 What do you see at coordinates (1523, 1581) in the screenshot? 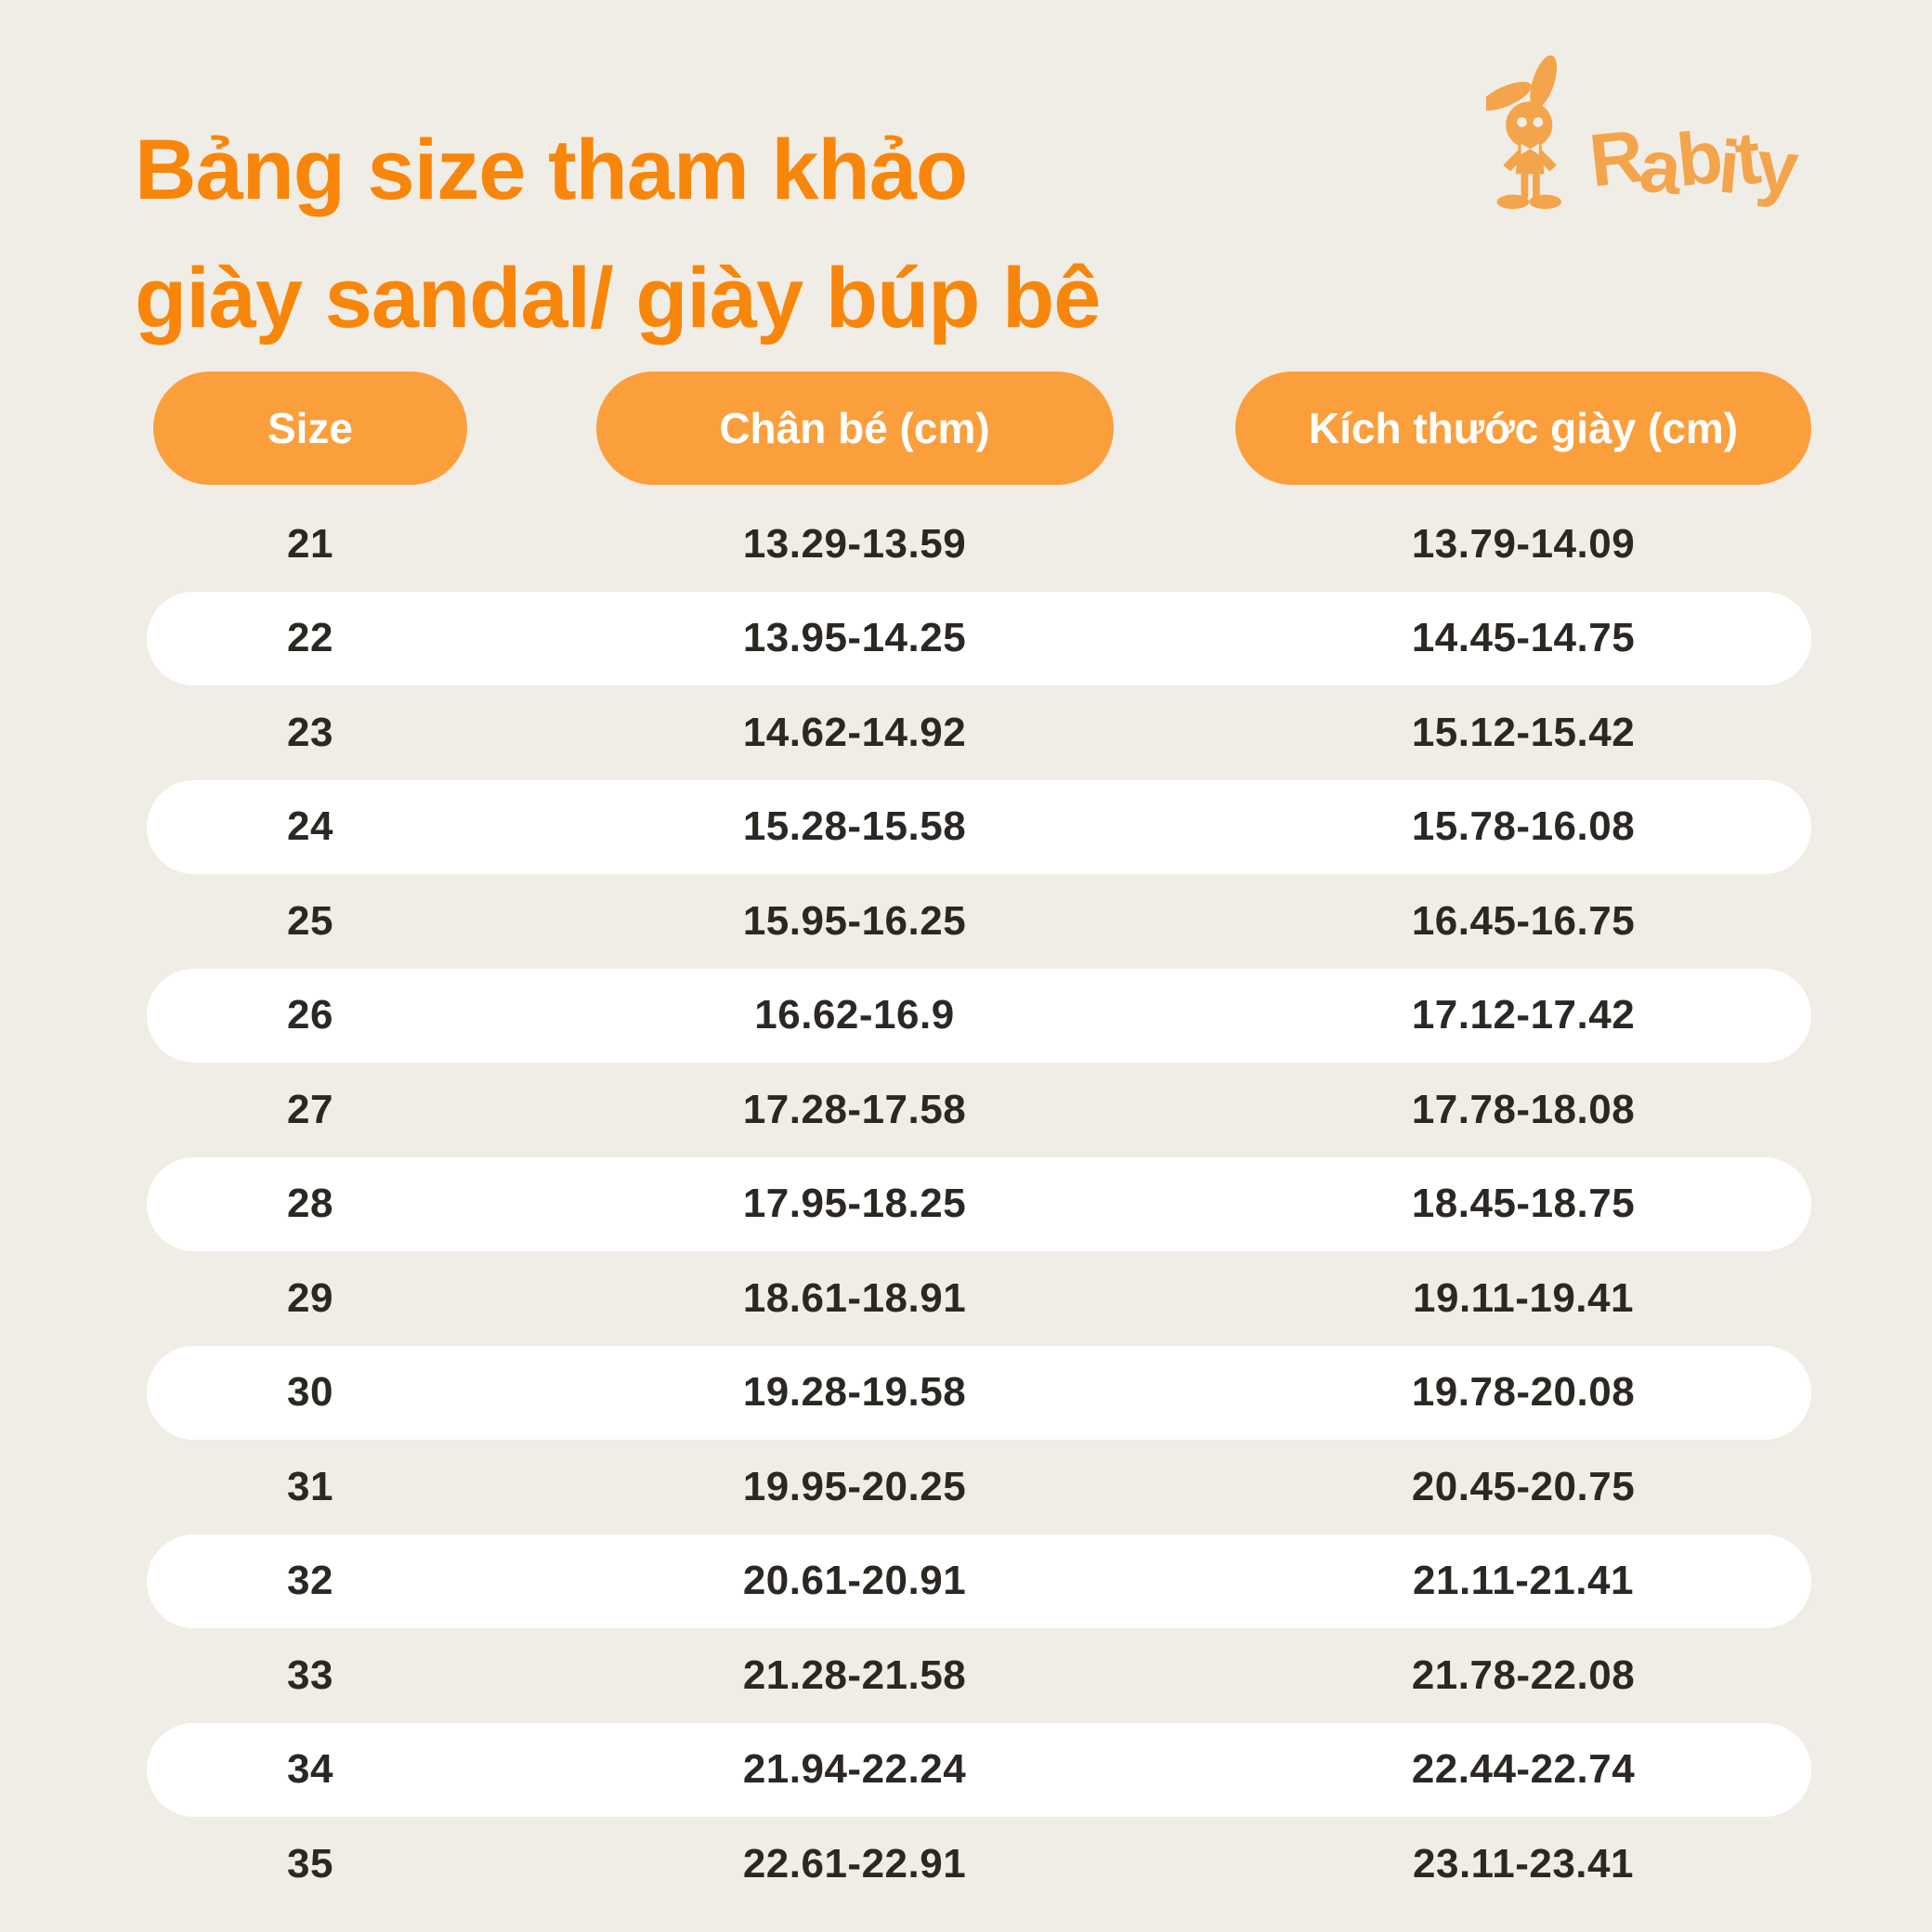
I see `cell-shoe: 21.11-21.41` at bounding box center [1523, 1581].